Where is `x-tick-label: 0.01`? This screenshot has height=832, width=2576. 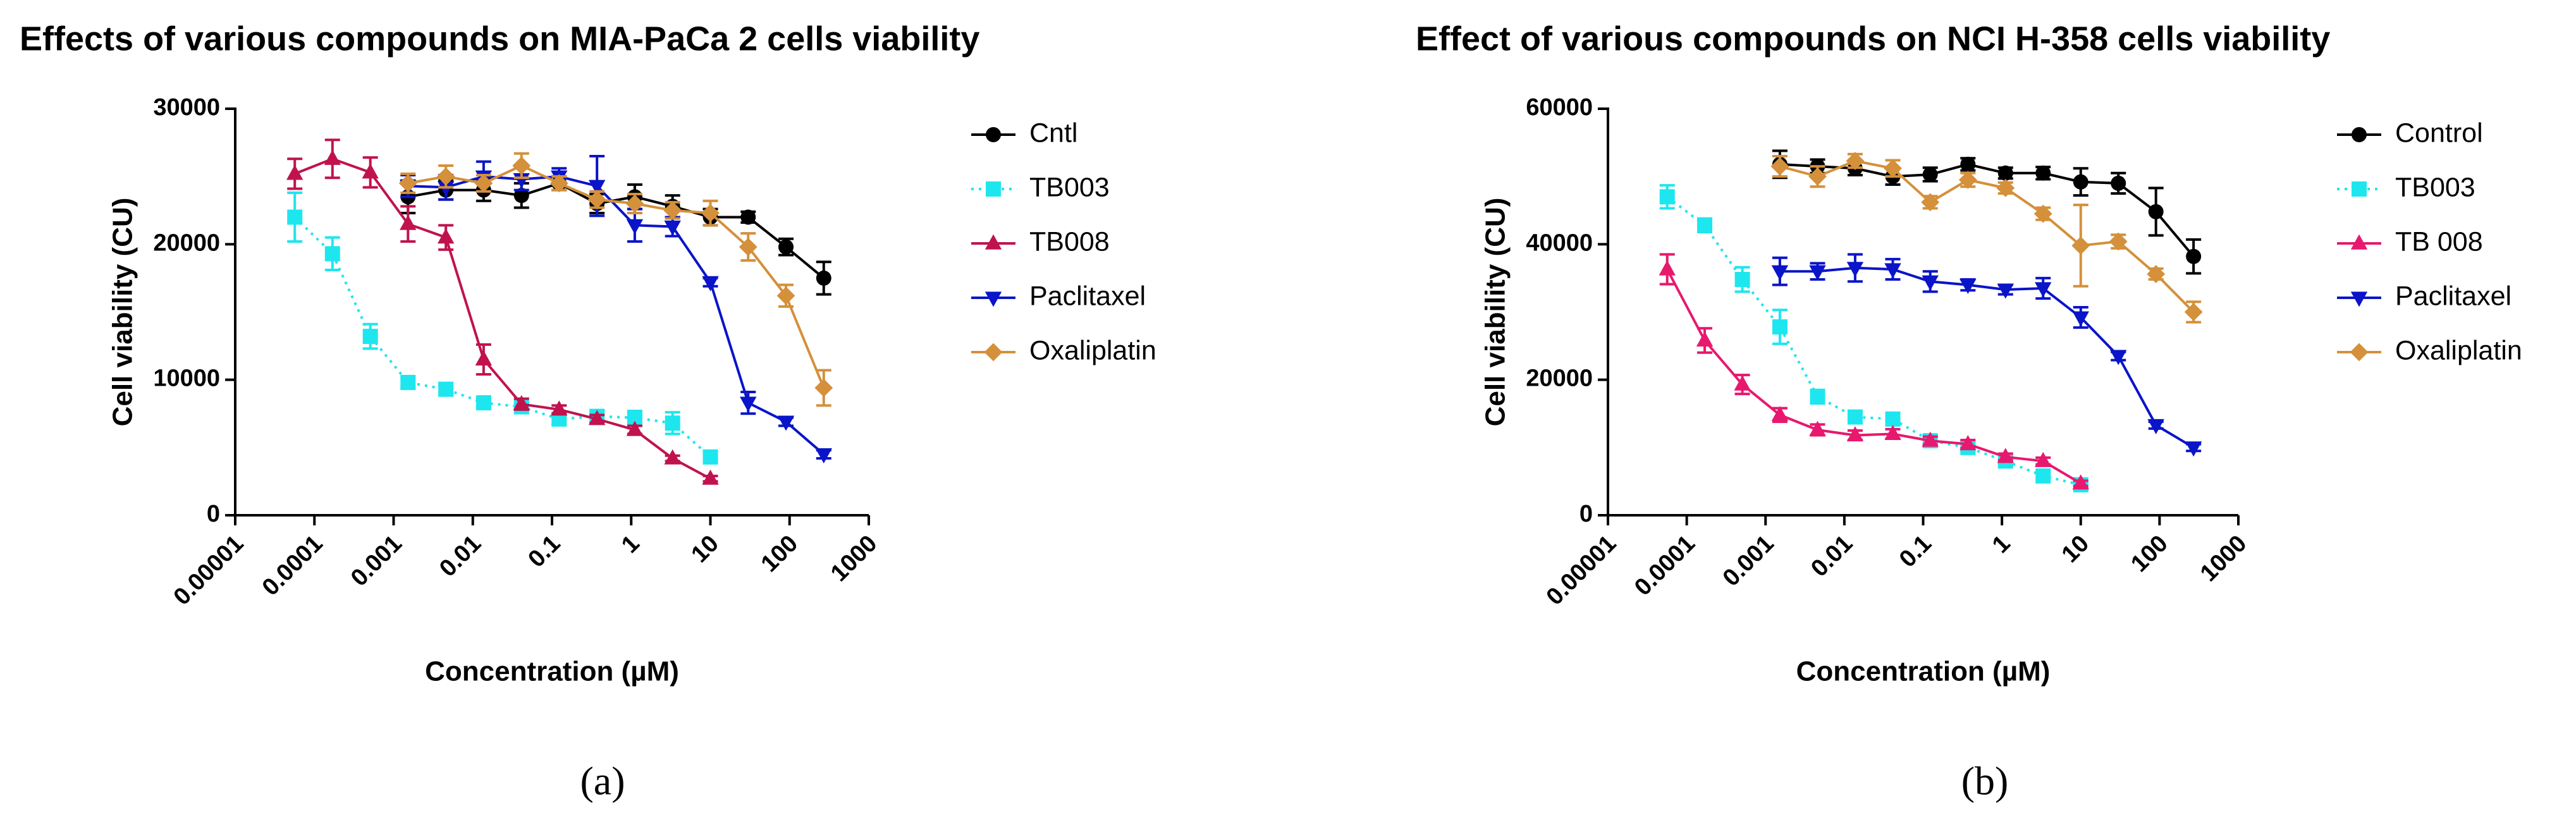
x-tick-label: 0.01 is located at coordinates (1832, 556).